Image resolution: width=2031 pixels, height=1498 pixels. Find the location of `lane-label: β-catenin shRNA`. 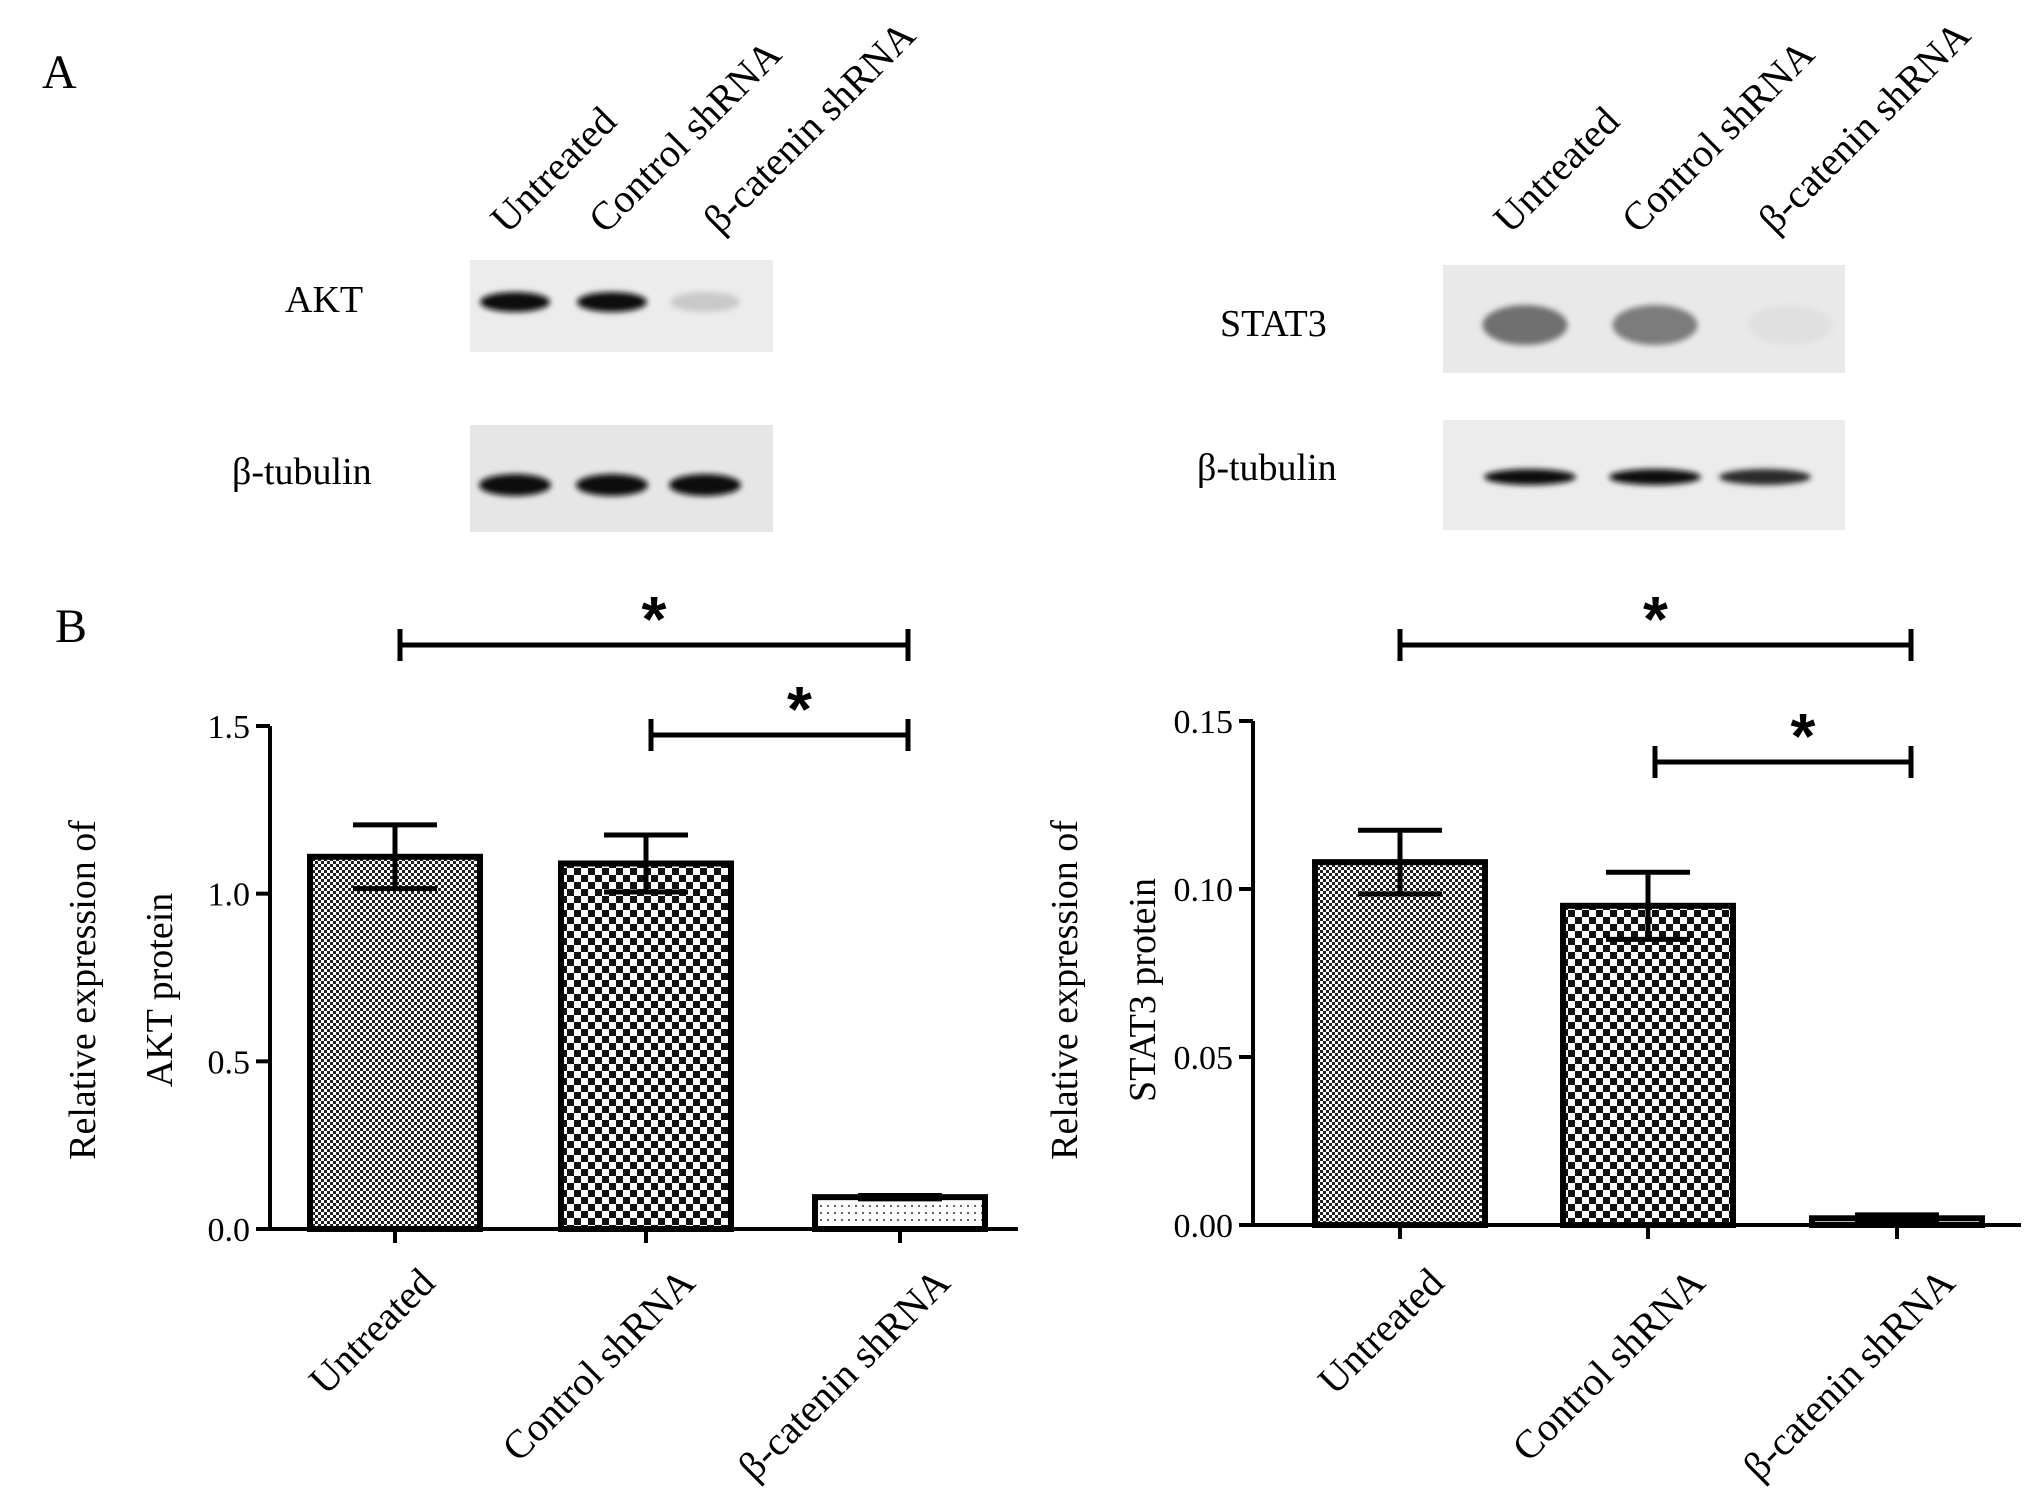

lane-label: β-catenin shRNA is located at coordinates (809, 126).